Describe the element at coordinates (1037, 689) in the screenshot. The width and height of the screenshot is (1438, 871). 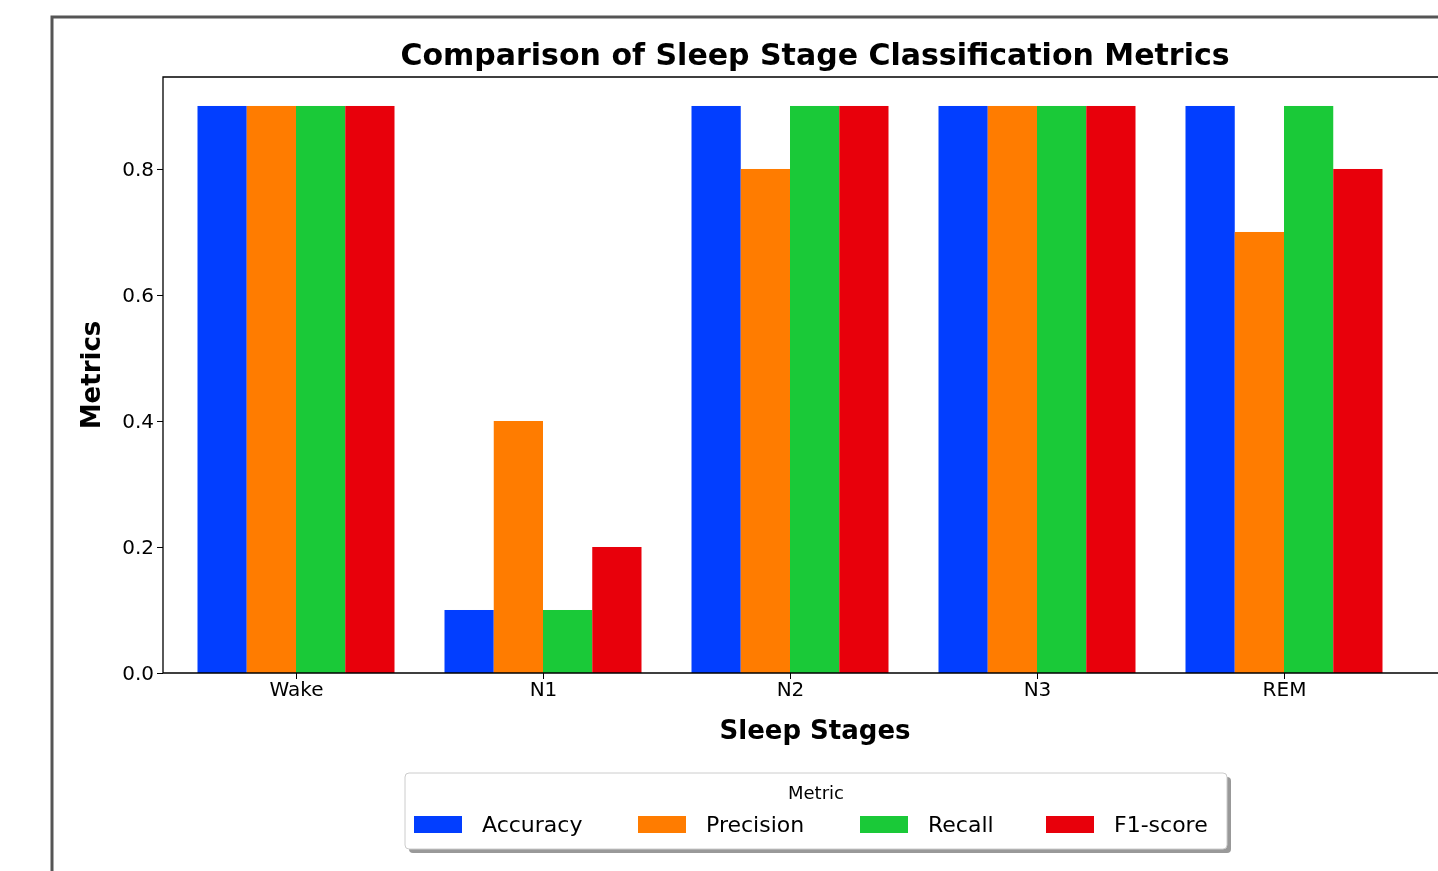
I see `x-tick-label: N3` at that location.